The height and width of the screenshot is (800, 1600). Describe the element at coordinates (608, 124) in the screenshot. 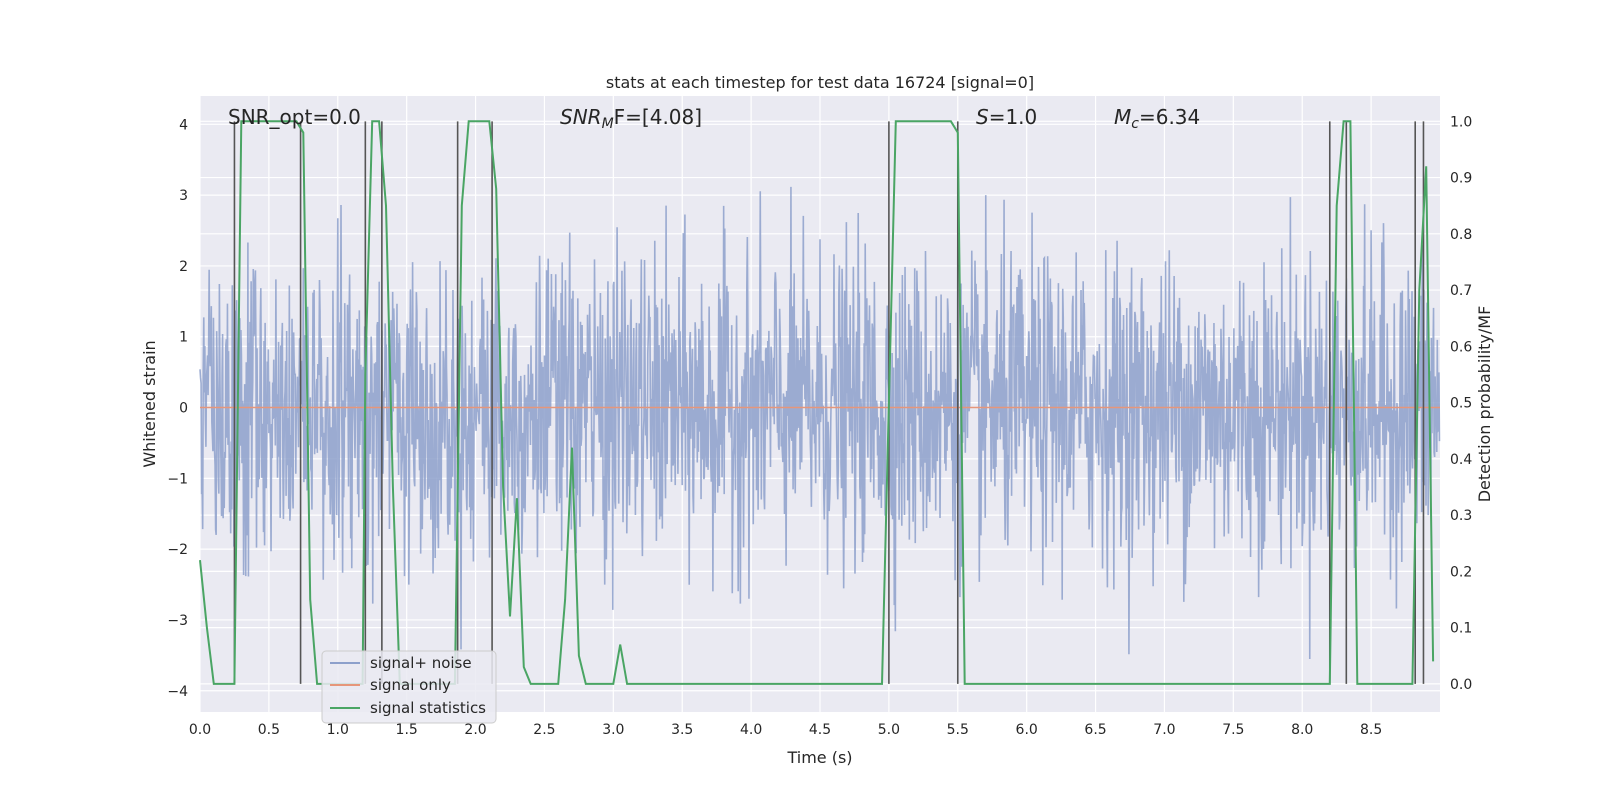

I see `snr-mf-subscript: M` at that location.